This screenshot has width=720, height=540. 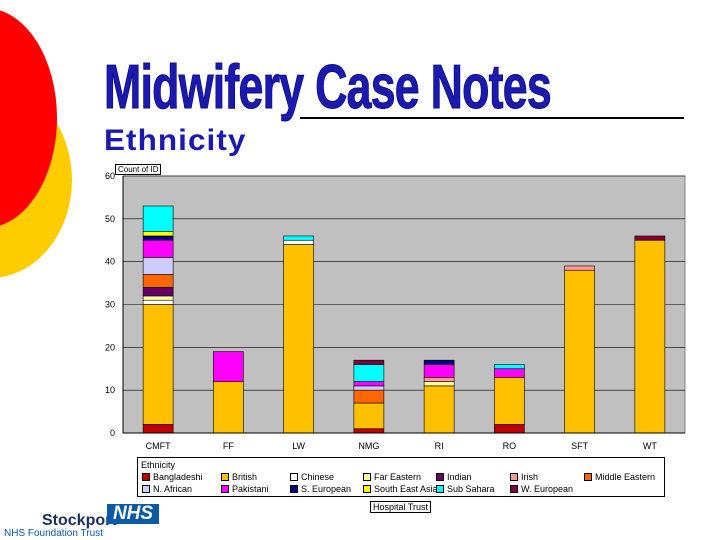 I want to click on legend-label: Irish, so click(x=530, y=477).